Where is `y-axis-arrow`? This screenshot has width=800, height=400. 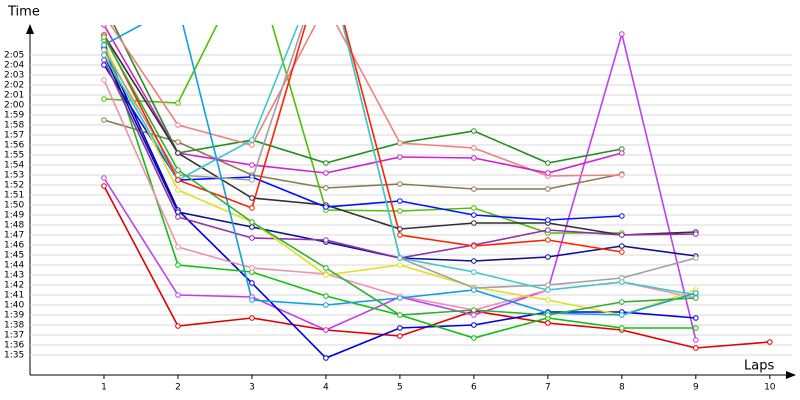
y-axis-arrow is located at coordinates (30, 29).